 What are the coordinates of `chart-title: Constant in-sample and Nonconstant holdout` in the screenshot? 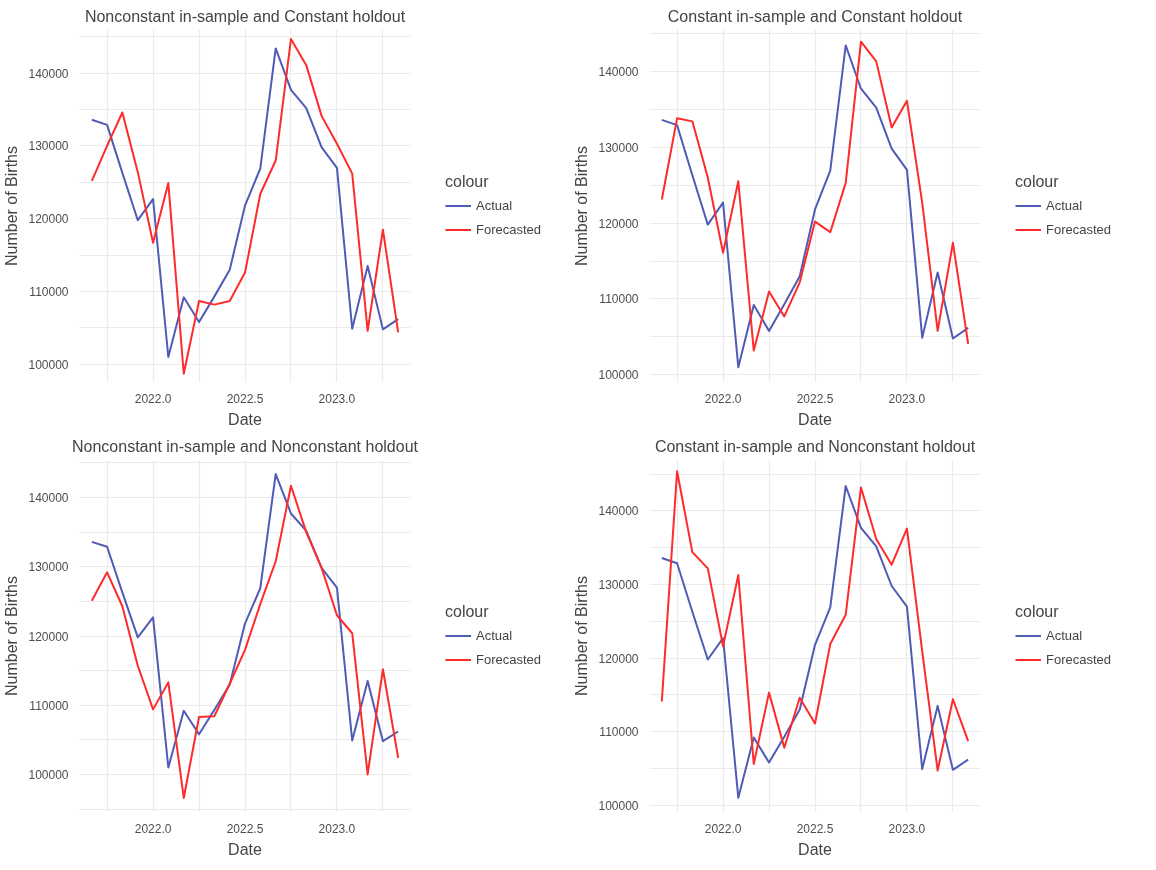 It's located at (815, 446).